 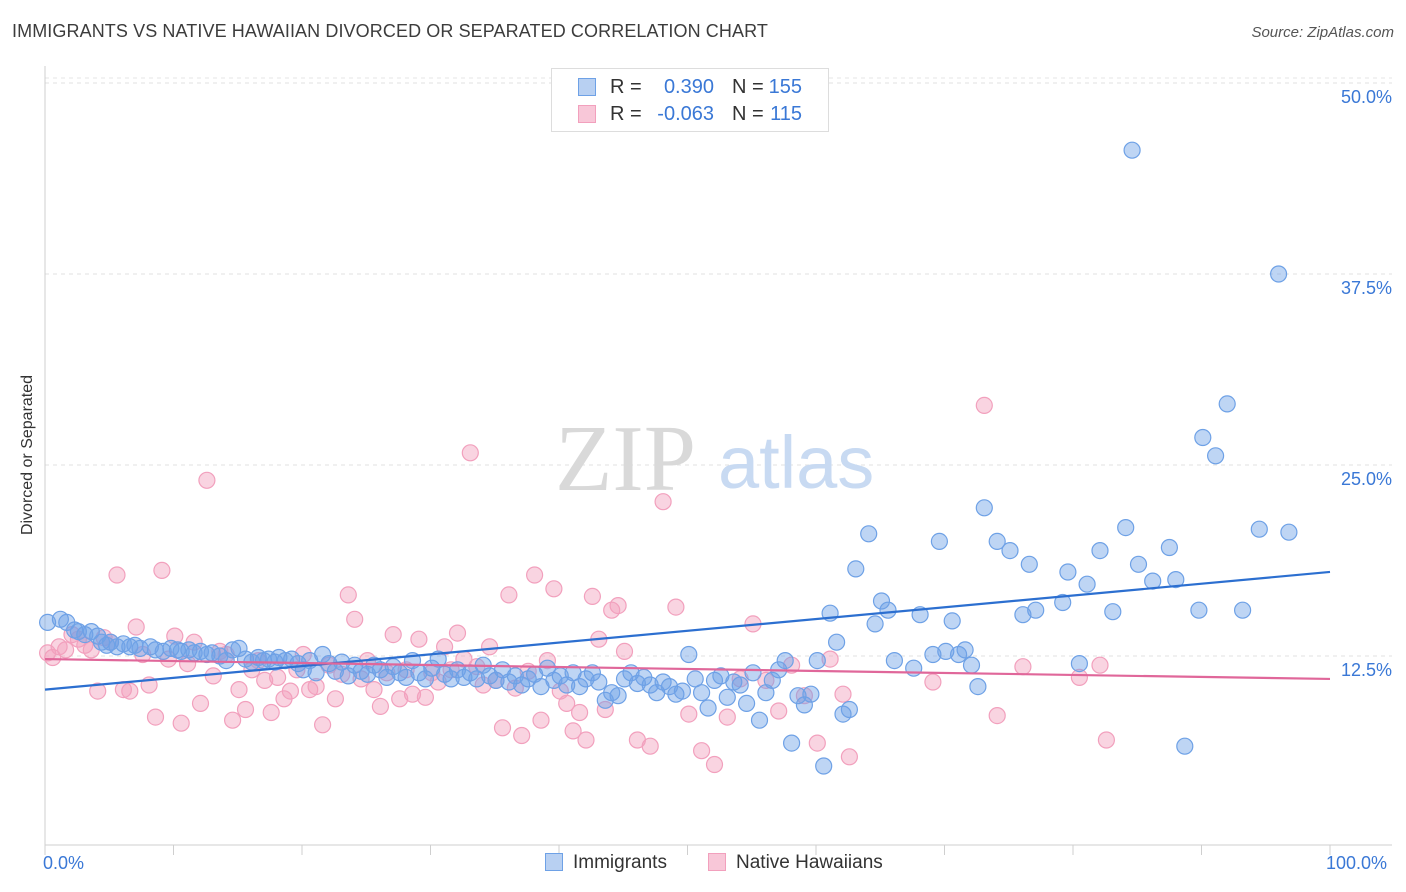 What do you see at coordinates (748, 87) in the screenshot?
I see `n-label: N =` at bounding box center [748, 87].